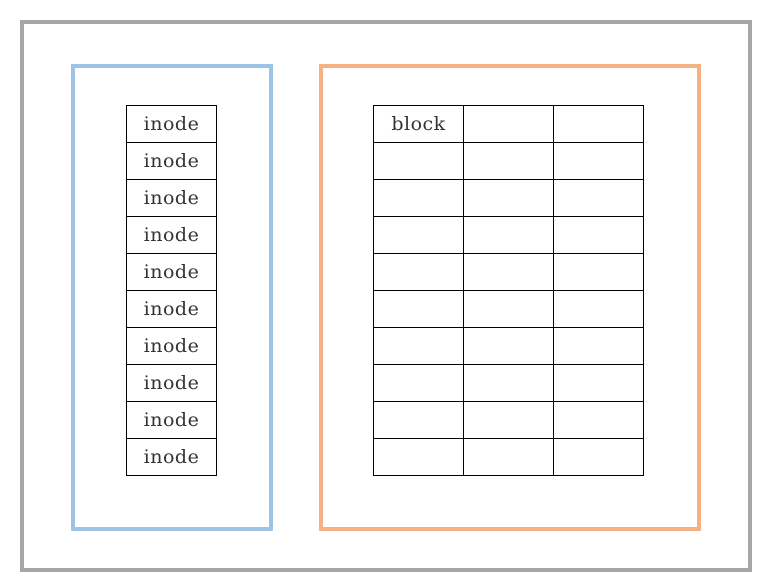  I want to click on block-row: block, so click(508, 124).